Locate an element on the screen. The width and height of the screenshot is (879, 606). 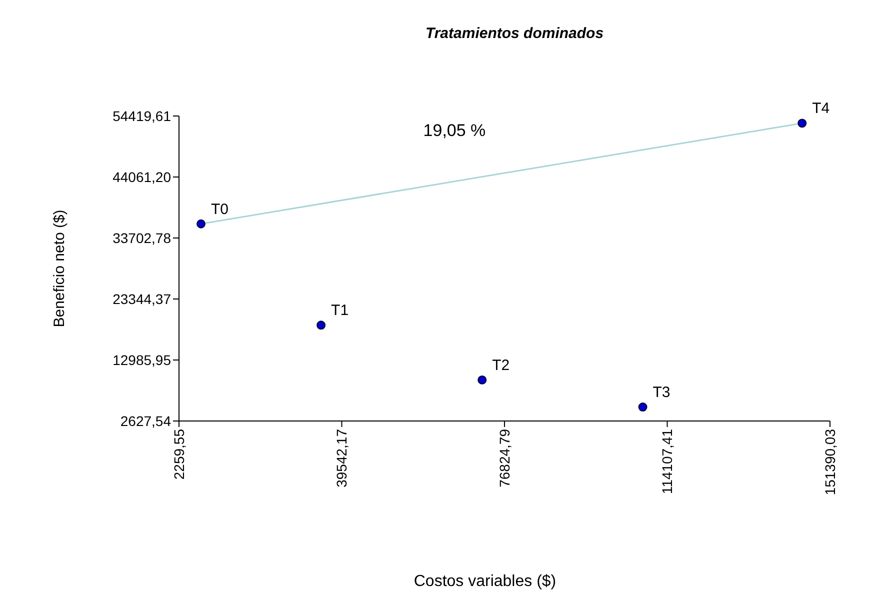
x-axis-title: Costos variables ($) is located at coordinates (485, 581).